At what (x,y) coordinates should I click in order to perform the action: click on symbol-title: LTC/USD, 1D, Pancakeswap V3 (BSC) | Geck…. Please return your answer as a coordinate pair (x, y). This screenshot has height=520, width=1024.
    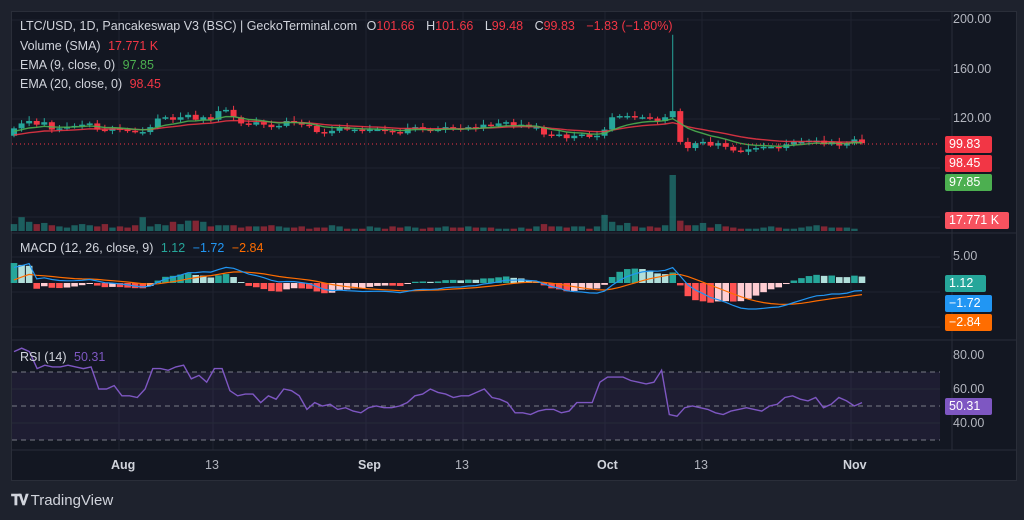
    Looking at the image, I should click on (189, 26).